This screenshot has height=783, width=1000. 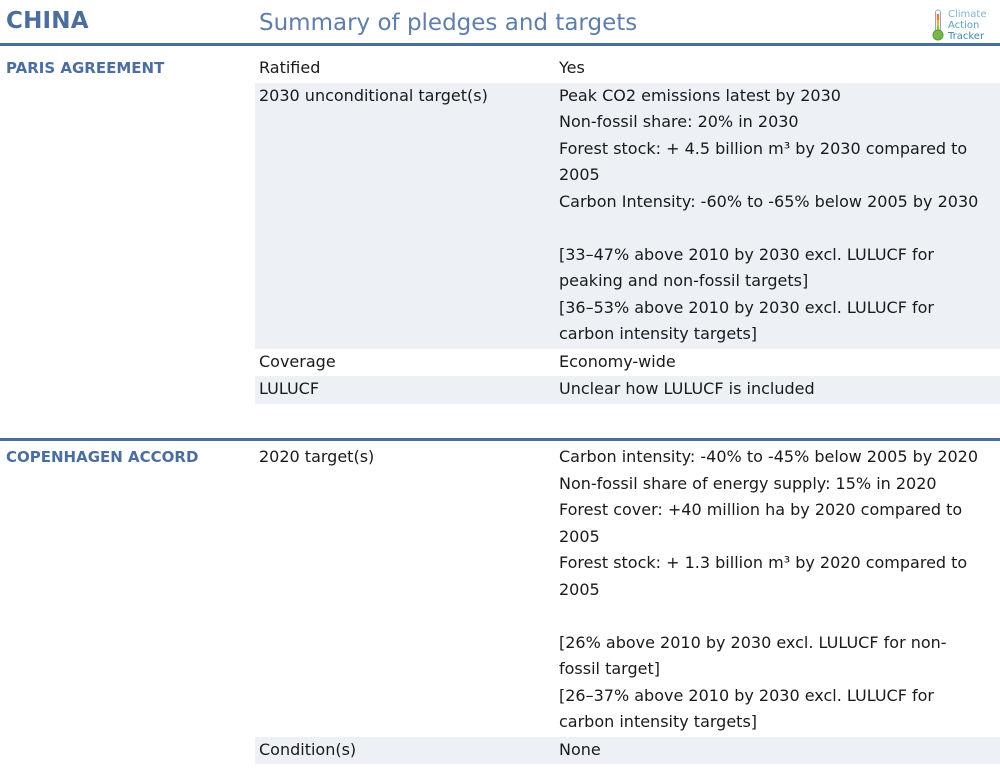 What do you see at coordinates (617, 361) in the screenshot?
I see `paris-value-line: Economy-wide` at bounding box center [617, 361].